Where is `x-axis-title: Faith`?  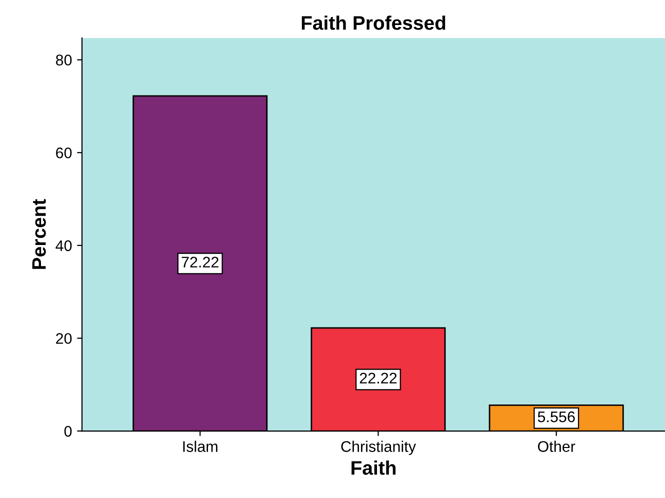 x-axis-title: Faith is located at coordinates (374, 467).